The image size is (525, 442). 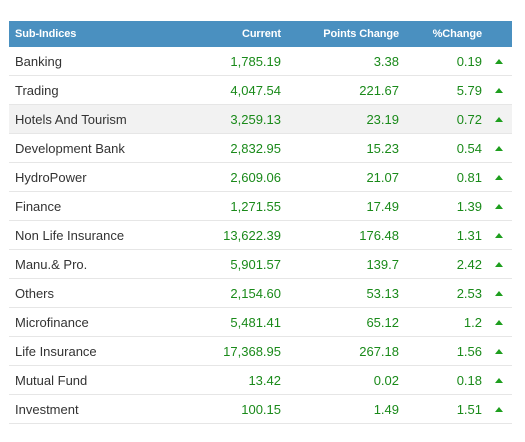 I want to click on pct-change-value: 2.53, so click(x=440, y=293).